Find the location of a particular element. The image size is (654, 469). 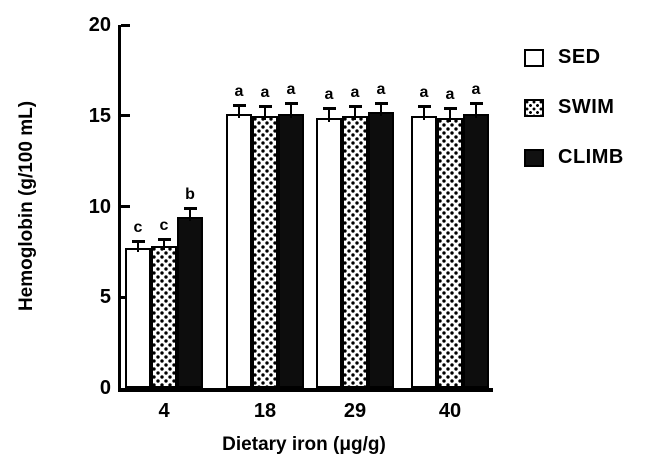

legend-label: CLIMB is located at coordinates (591, 157).